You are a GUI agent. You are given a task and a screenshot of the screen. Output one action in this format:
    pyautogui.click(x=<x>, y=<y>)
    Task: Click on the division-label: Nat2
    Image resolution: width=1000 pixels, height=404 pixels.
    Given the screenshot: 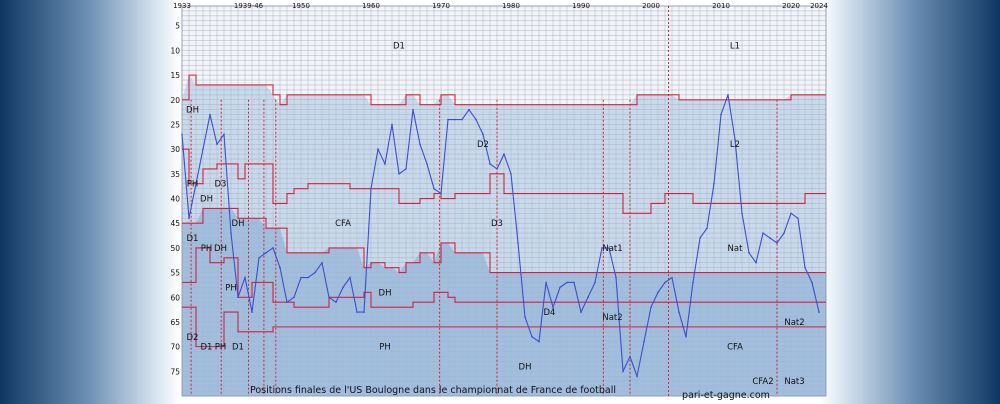 What is the action you would take?
    pyautogui.click(x=794, y=323)
    